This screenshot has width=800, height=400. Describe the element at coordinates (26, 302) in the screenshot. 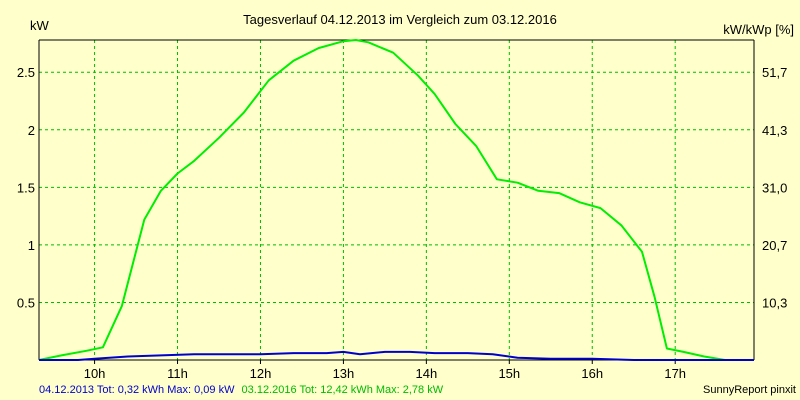

I see `y-tick-label-left: 0.5` at that location.